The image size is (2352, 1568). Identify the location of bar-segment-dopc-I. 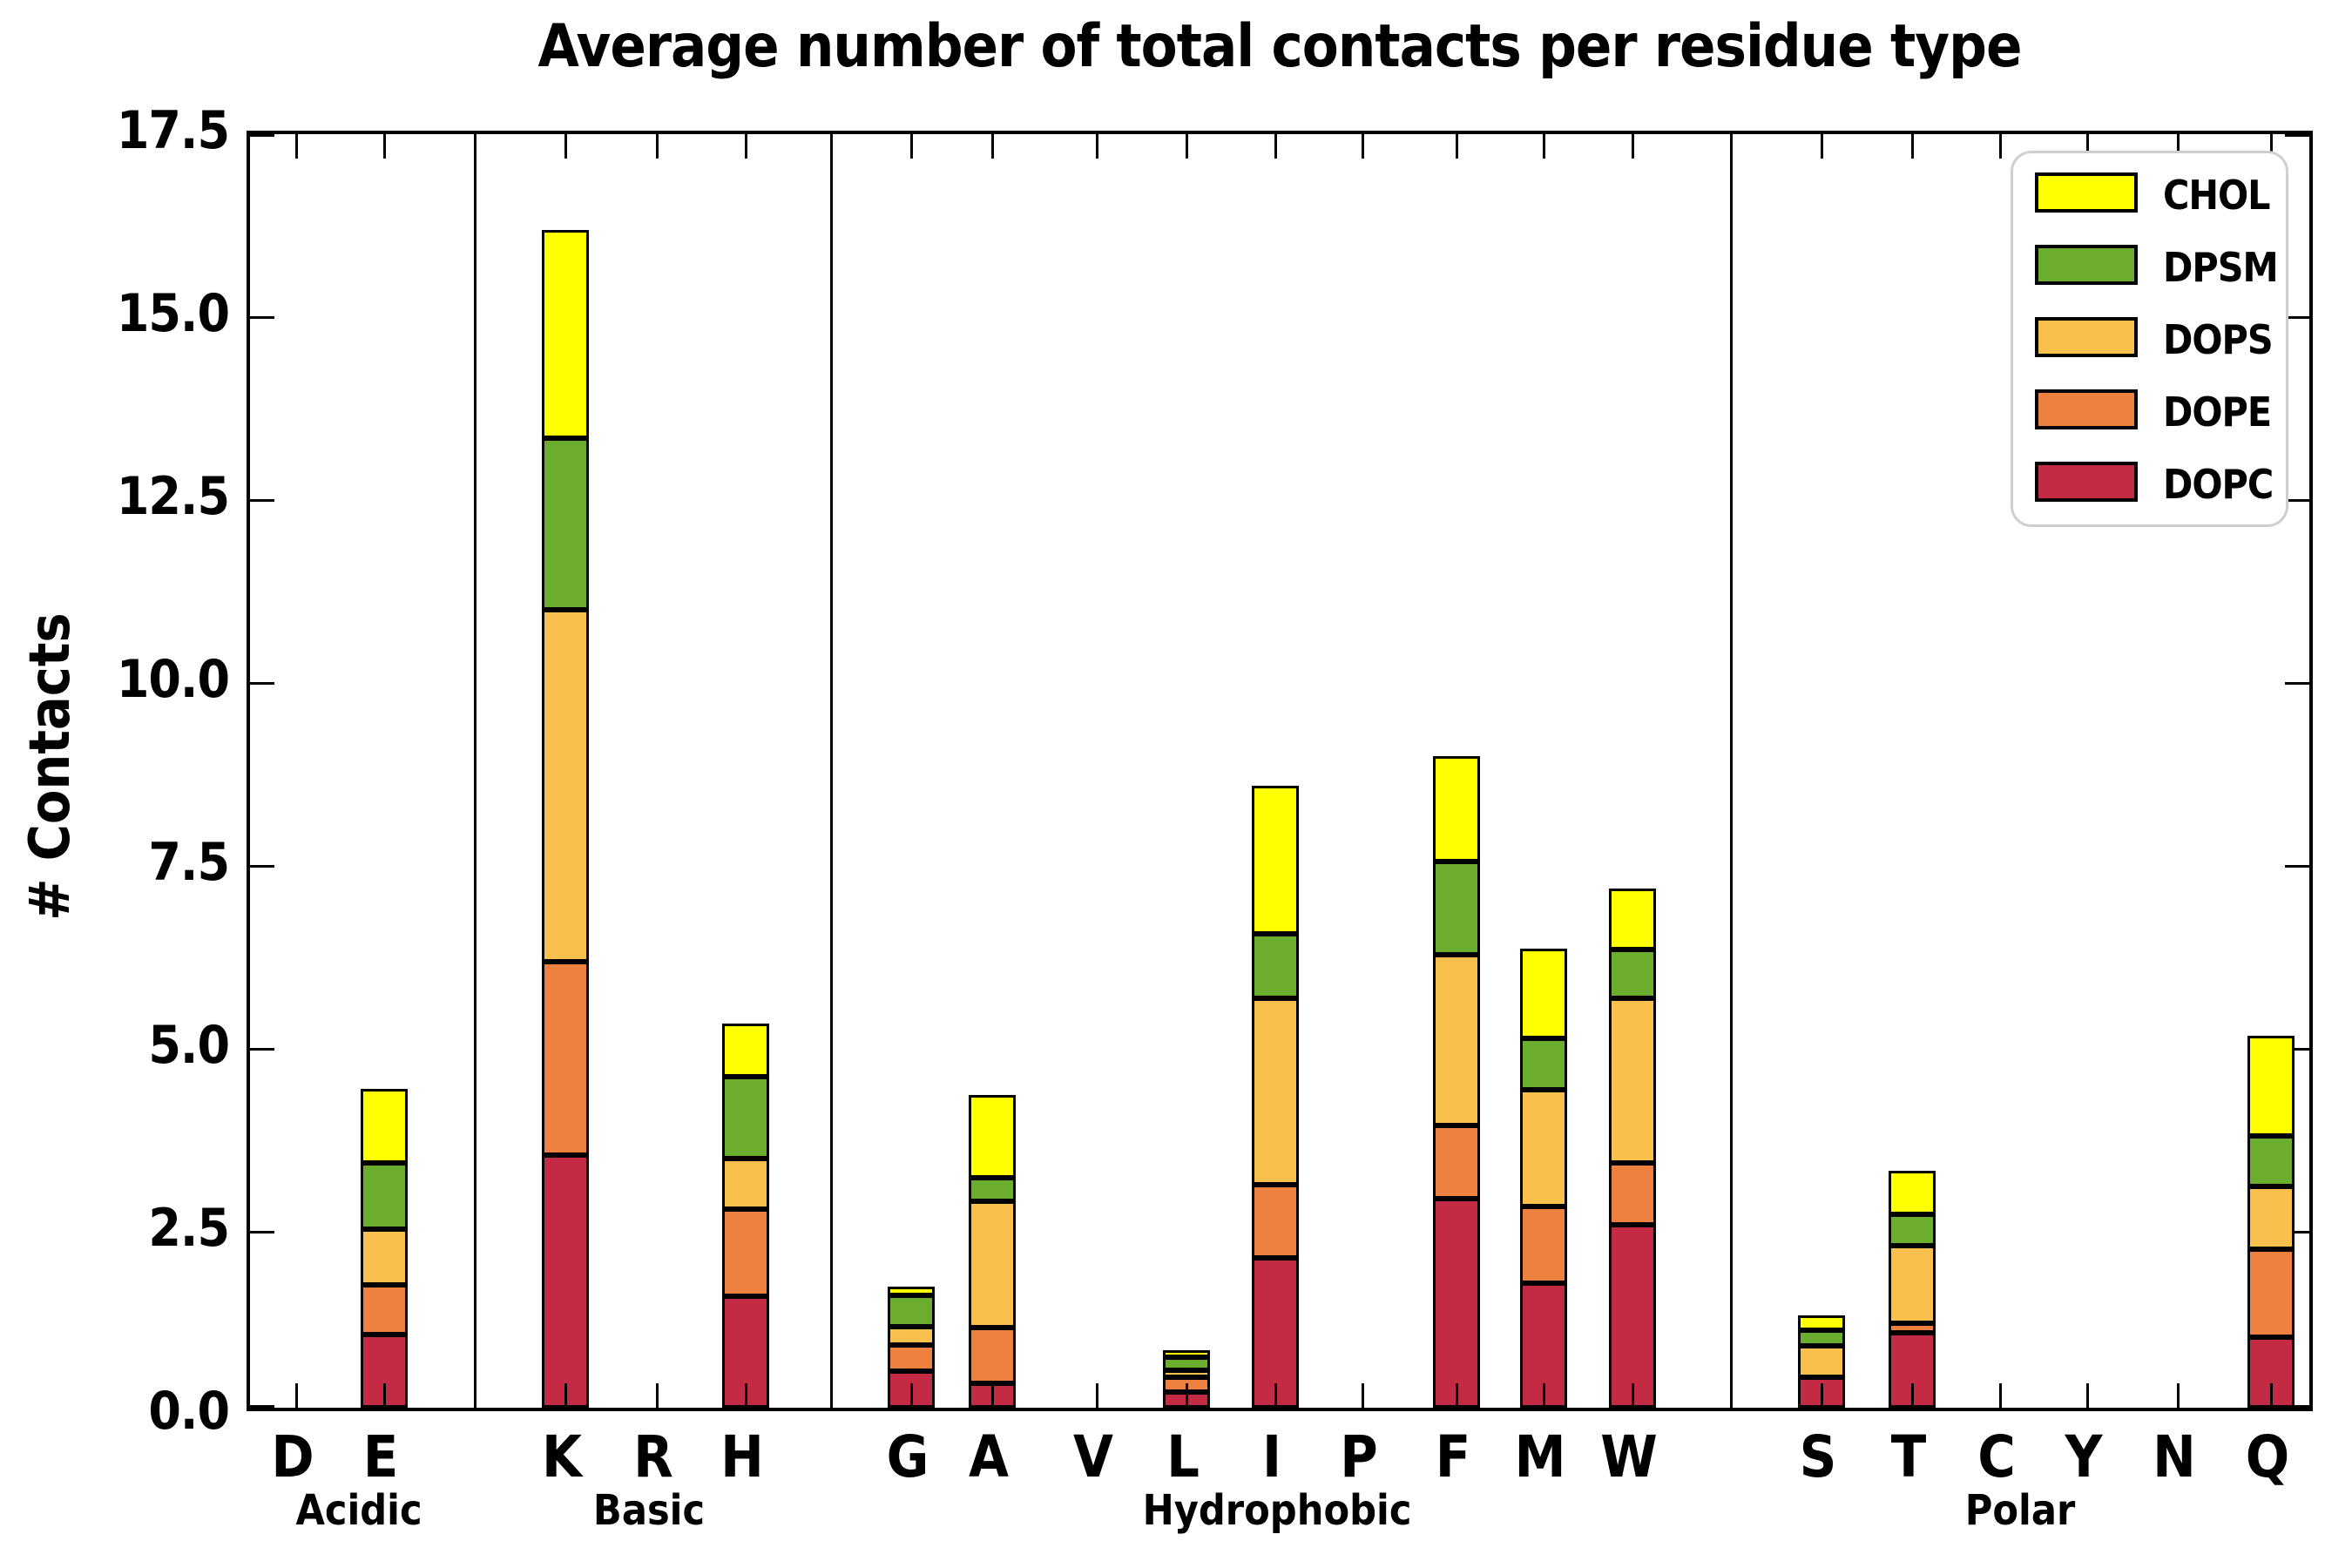
(1275, 1332).